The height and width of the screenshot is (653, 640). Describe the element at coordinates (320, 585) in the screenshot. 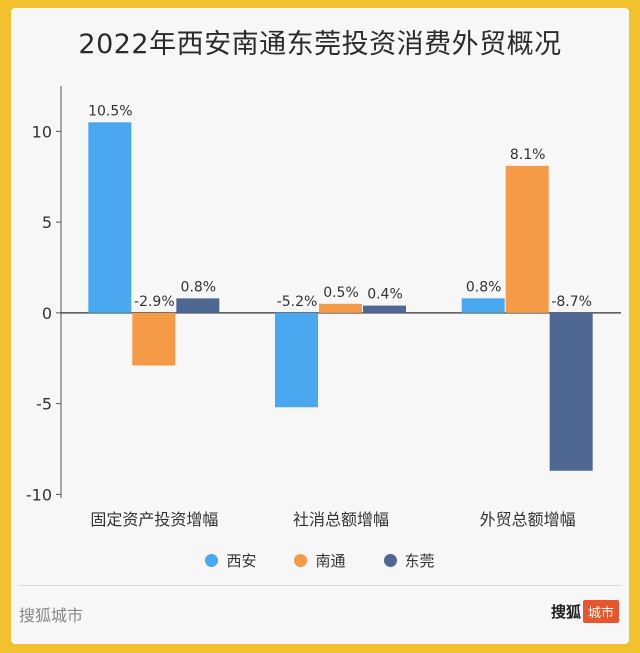

I see `footer-divider` at that location.